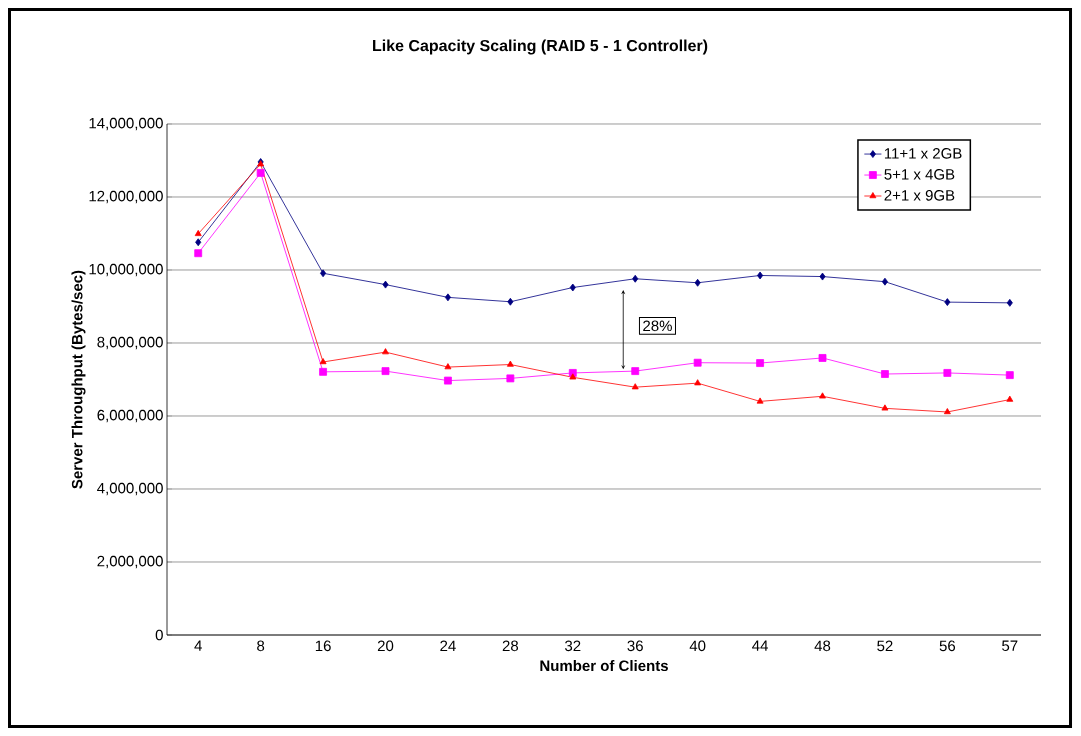 The image size is (1081, 736). Describe the element at coordinates (198, 645) in the screenshot. I see `x-tick-label: 4` at that location.